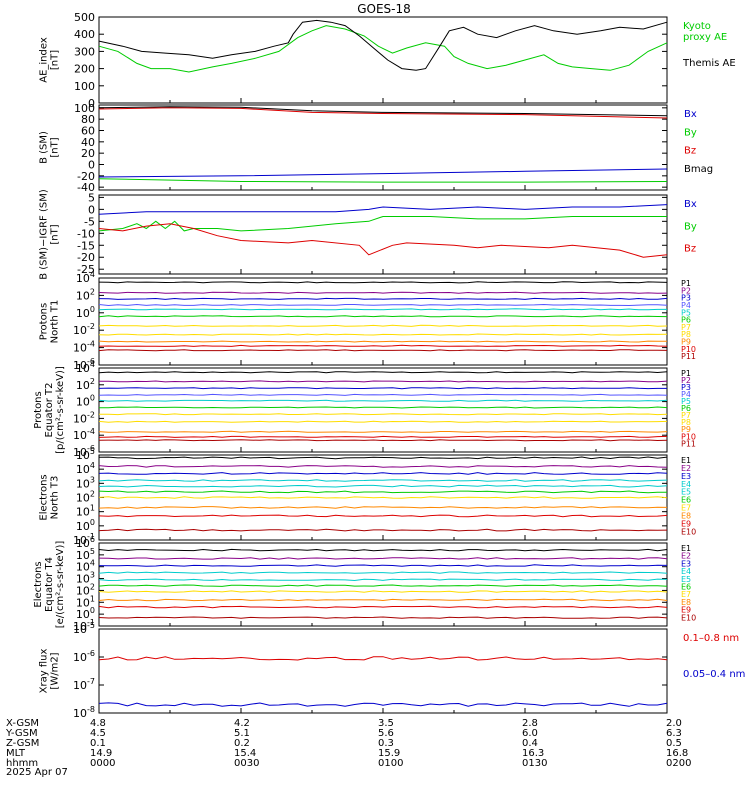 Image resolution: width=750 pixels, height=800 pixels. What do you see at coordinates (383, 292) in the screenshot?
I see `series-line-p2` at bounding box center [383, 292].